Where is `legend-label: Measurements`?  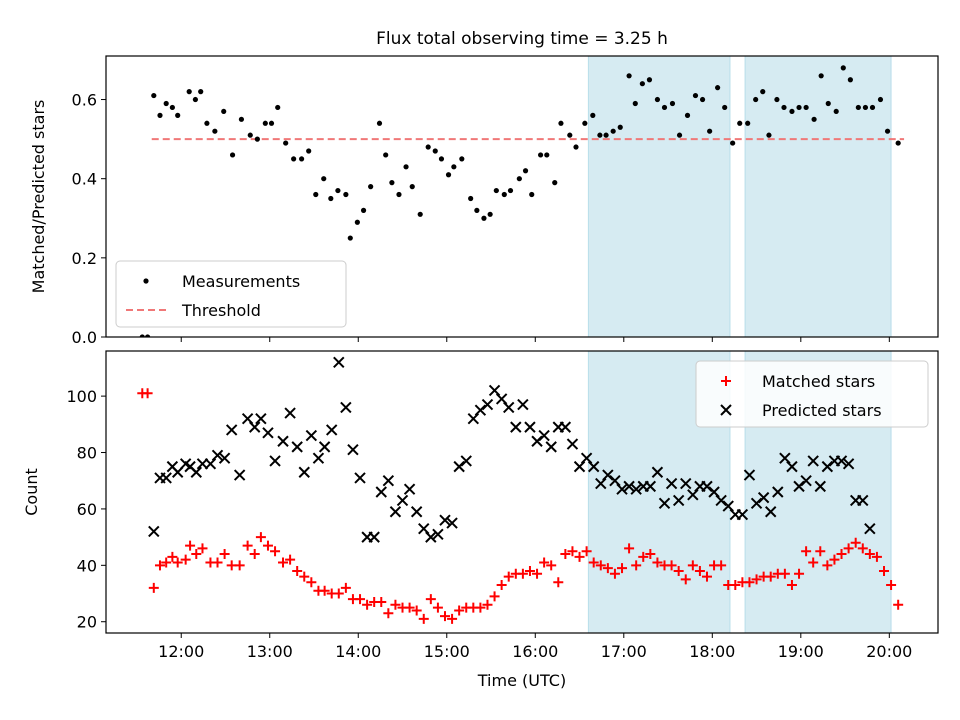 legend-label: Measurements is located at coordinates (241, 281).